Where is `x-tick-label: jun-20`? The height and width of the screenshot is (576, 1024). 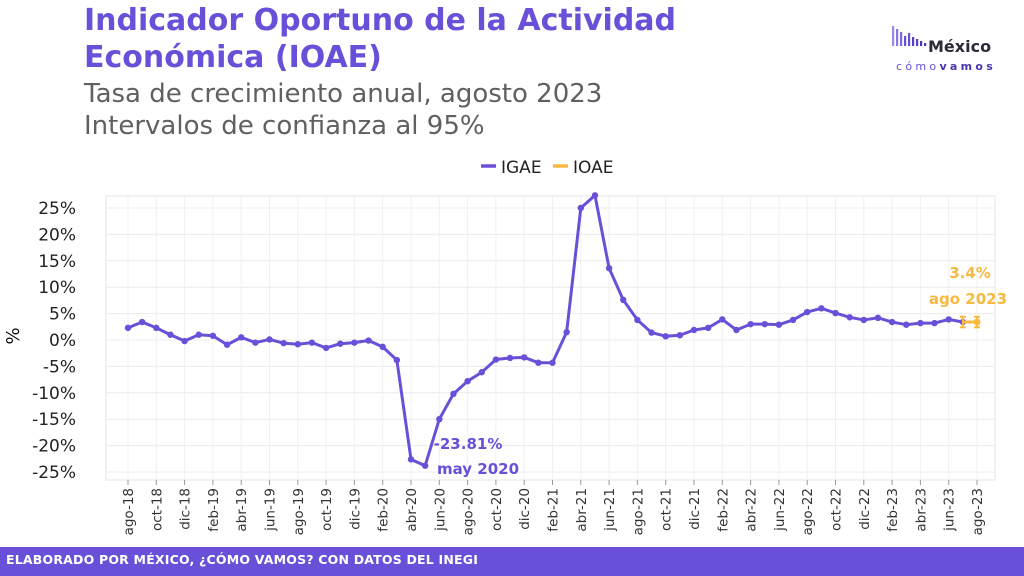 x-tick-label: jun-20 is located at coordinates (440, 510).